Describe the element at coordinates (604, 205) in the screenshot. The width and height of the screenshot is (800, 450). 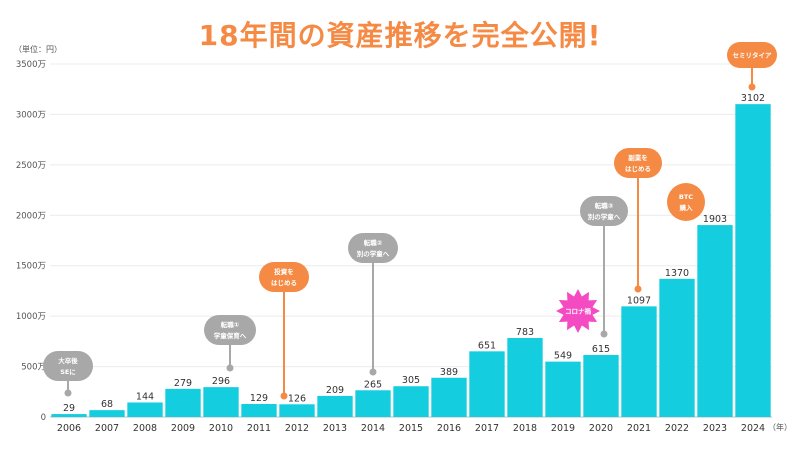
I see `callout-label: 転職③` at that location.